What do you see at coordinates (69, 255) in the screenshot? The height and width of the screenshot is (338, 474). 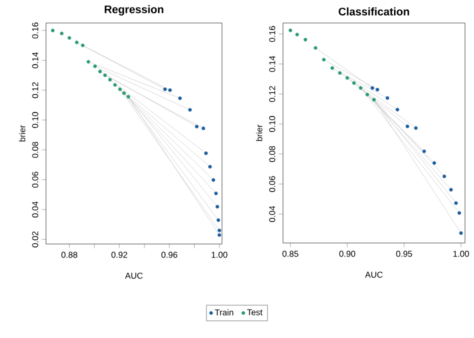 I see `x-tick-label: 0.88` at bounding box center [69, 255].